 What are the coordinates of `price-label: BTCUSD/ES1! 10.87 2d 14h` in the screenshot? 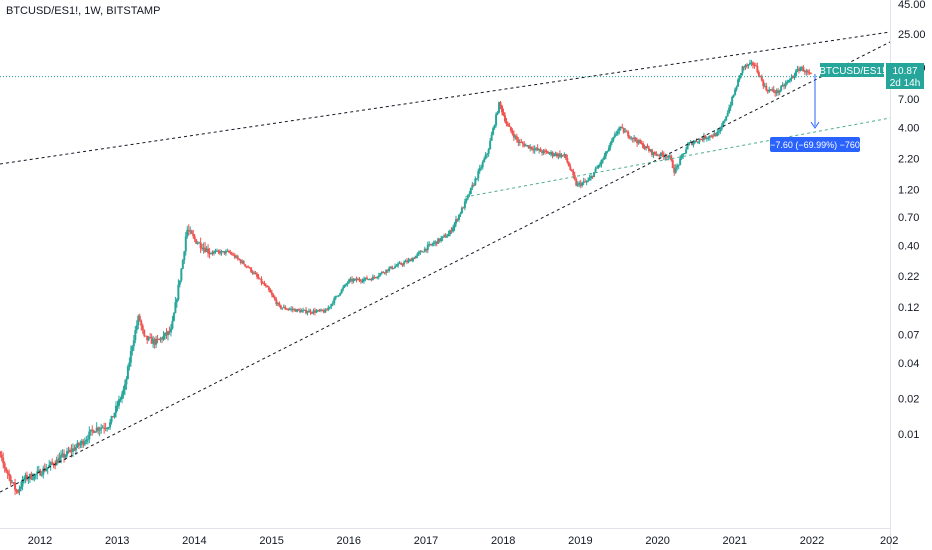 It's located at (871, 76).